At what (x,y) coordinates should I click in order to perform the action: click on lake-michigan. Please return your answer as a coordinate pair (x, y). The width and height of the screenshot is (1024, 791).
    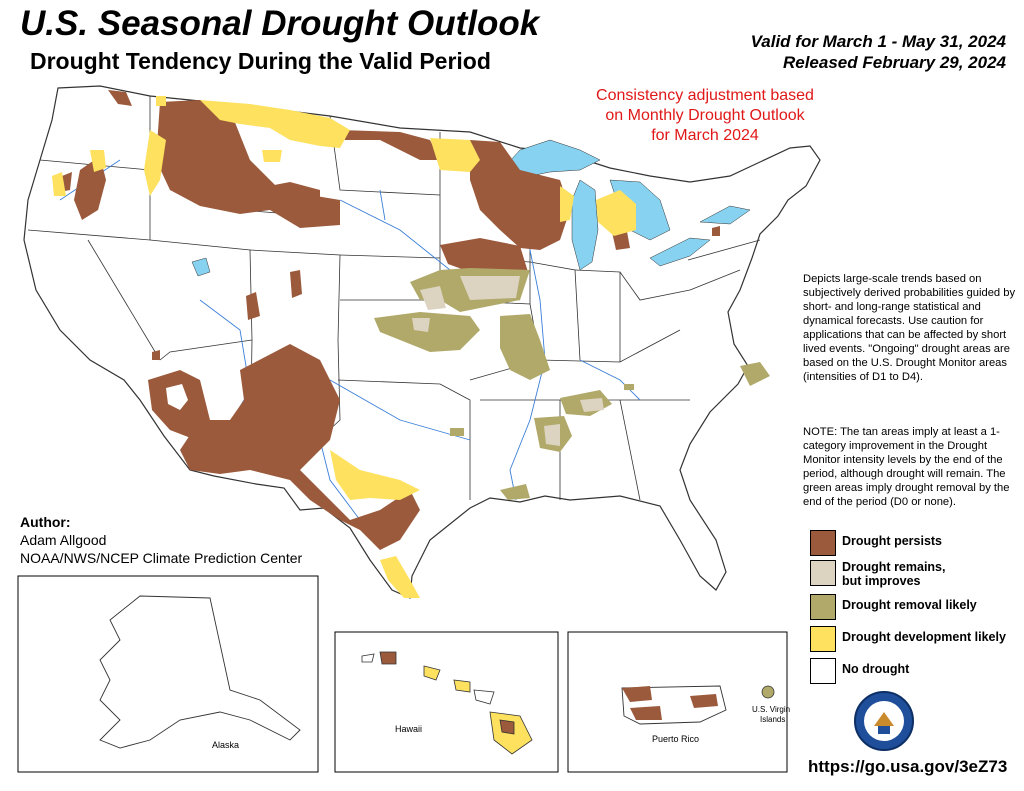
    Looking at the image, I should click on (585, 225).